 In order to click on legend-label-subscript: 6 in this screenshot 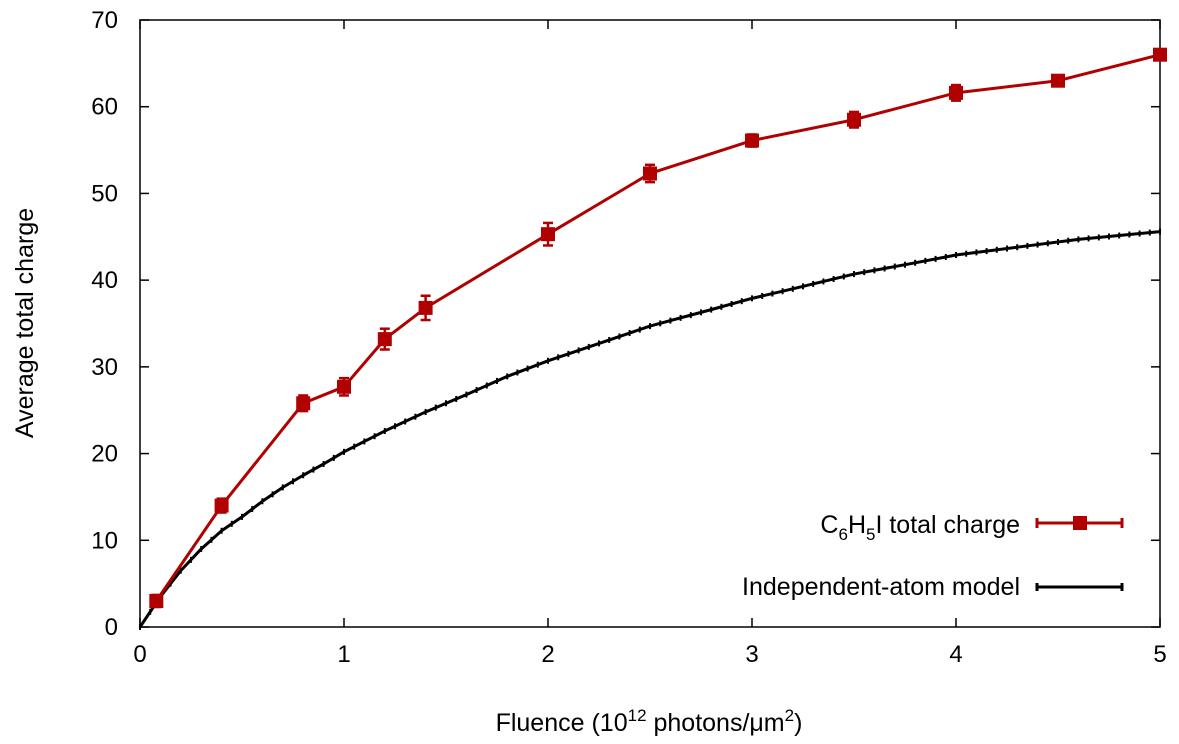, I will do `click(842, 534)`.